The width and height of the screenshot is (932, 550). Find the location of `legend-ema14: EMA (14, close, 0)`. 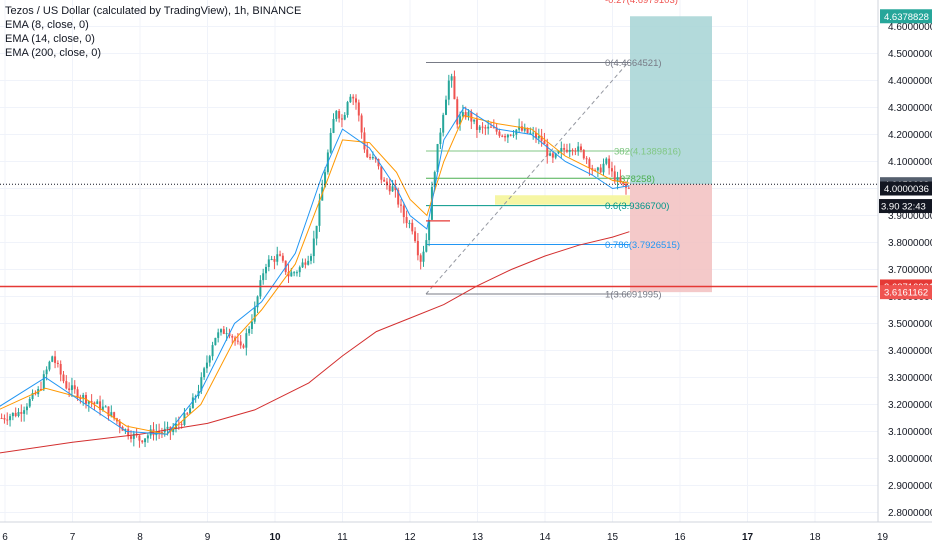

legend-ema14: EMA (14, close, 0) is located at coordinates (50, 39).